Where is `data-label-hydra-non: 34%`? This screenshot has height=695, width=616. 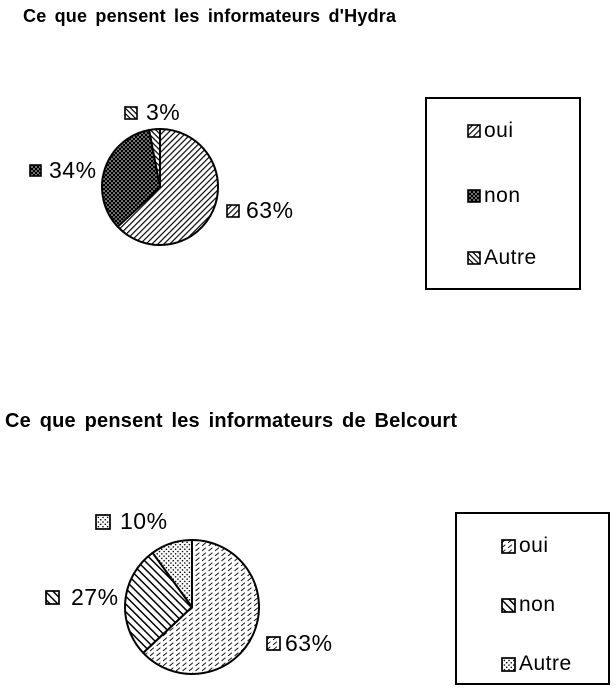 data-label-hydra-non: 34% is located at coordinates (63, 170).